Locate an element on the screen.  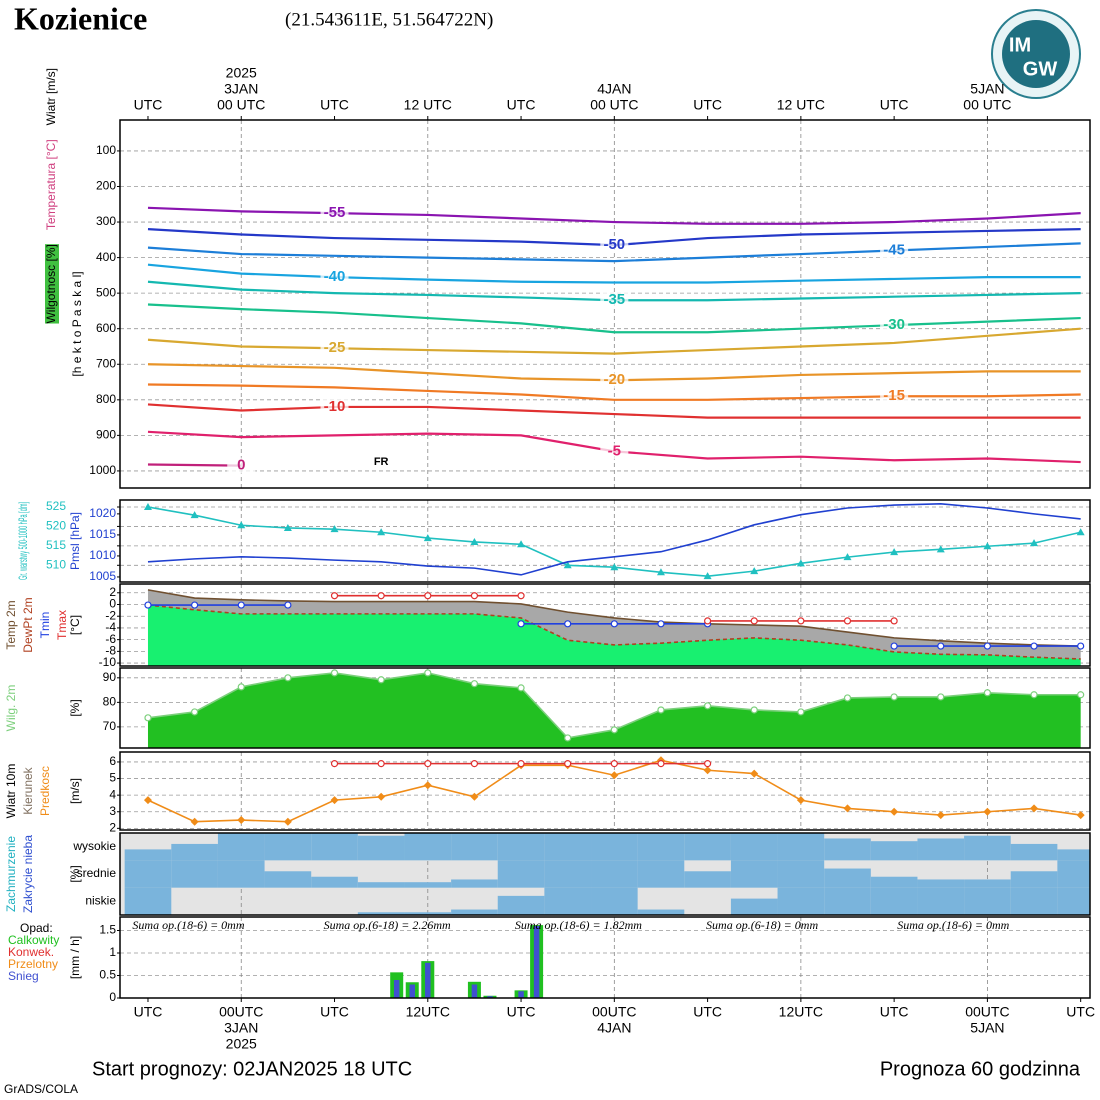
y-axis-label: [h e k t o P a s k a l] is located at coordinates (77, 323).